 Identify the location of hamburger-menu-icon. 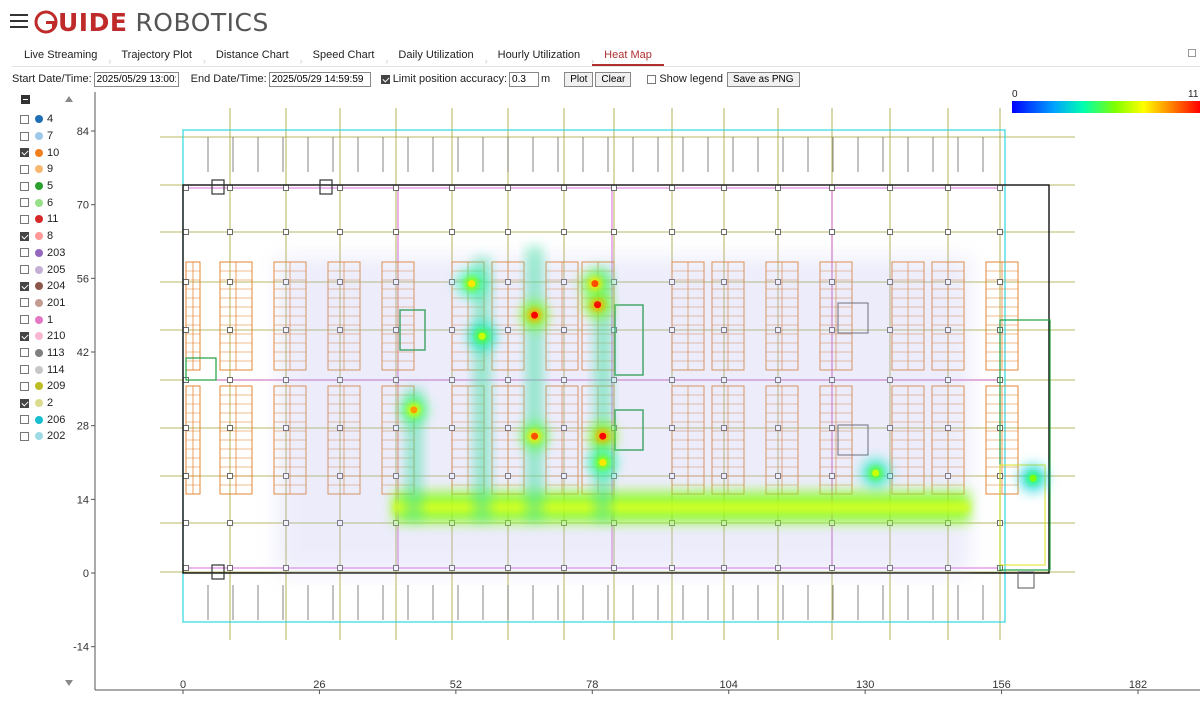
(19, 21).